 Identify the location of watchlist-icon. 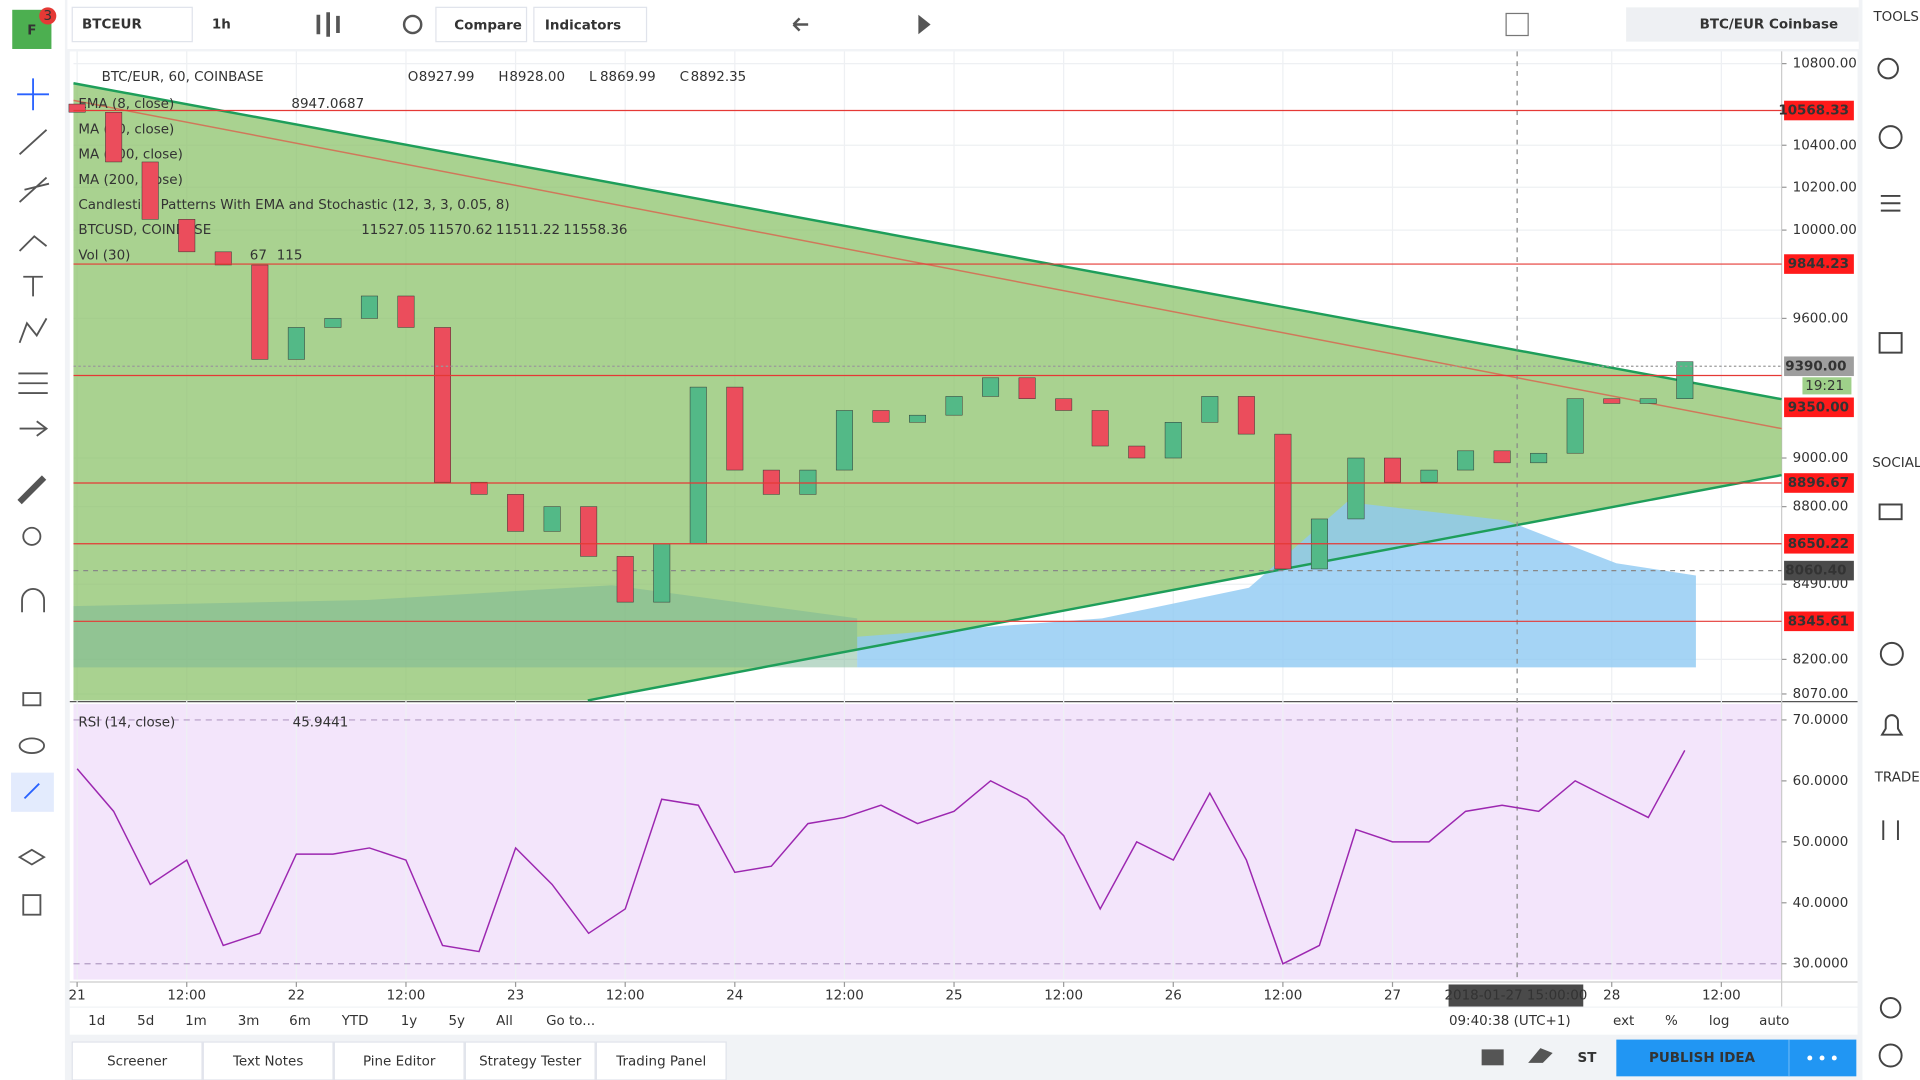
(1890, 203).